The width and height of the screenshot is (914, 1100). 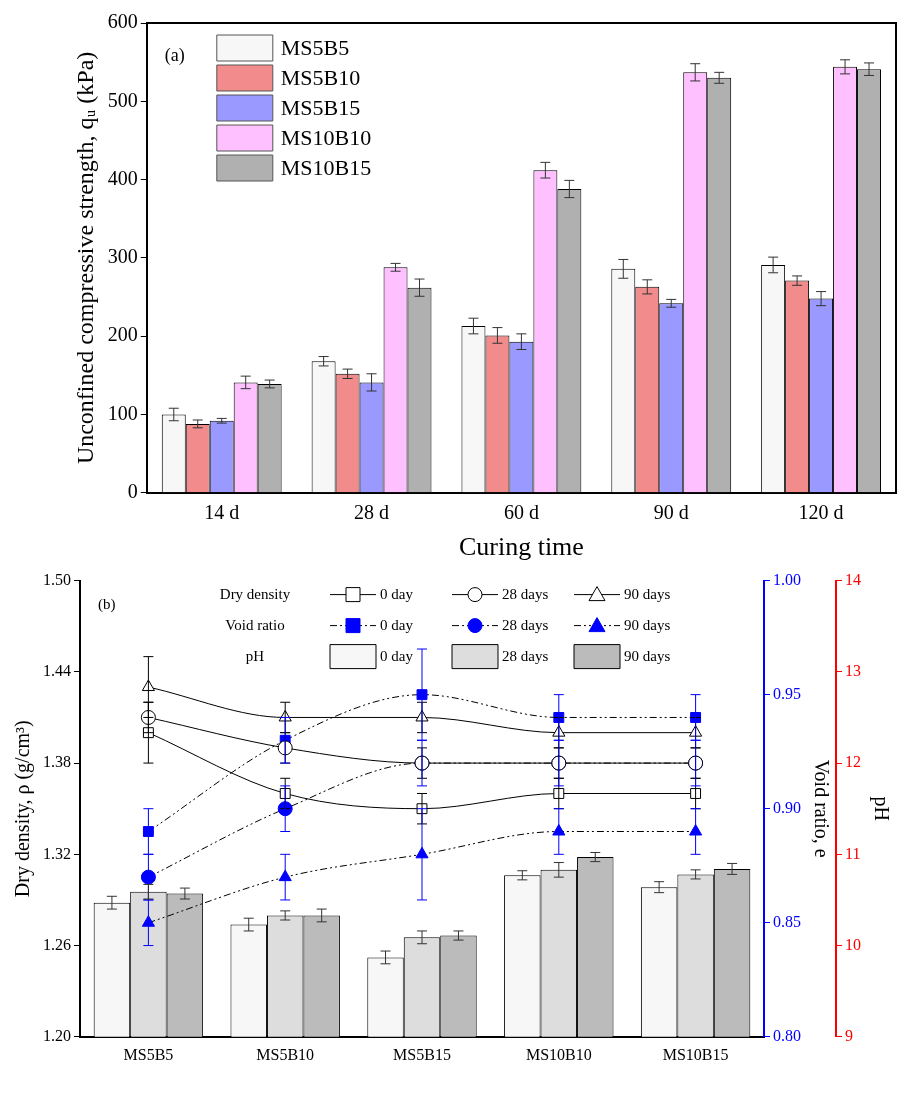 I want to click on x-tick-label: MS10B15, so click(x=695, y=1054).